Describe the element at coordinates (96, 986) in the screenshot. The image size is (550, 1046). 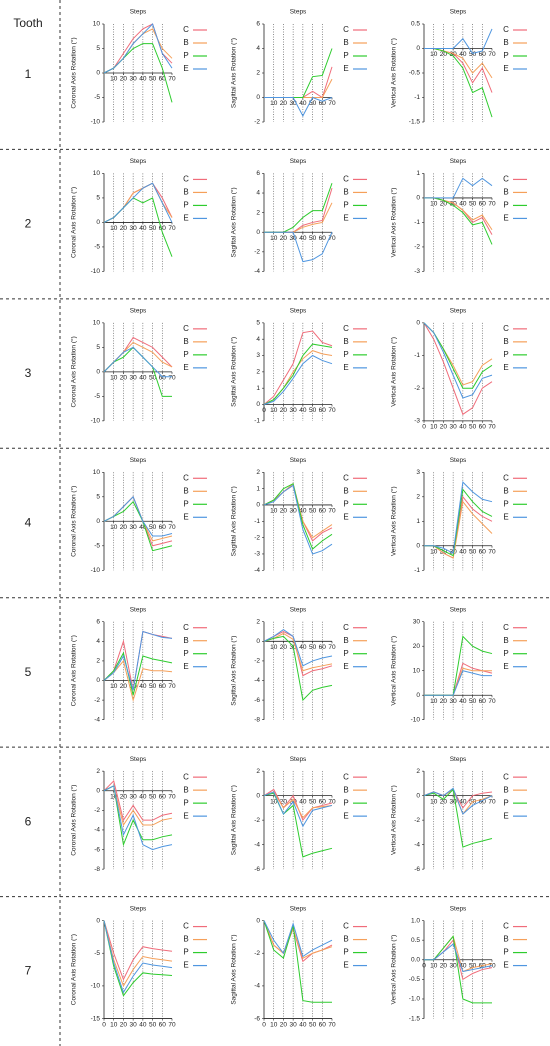
I see `y-tick-label: -10` at that location.